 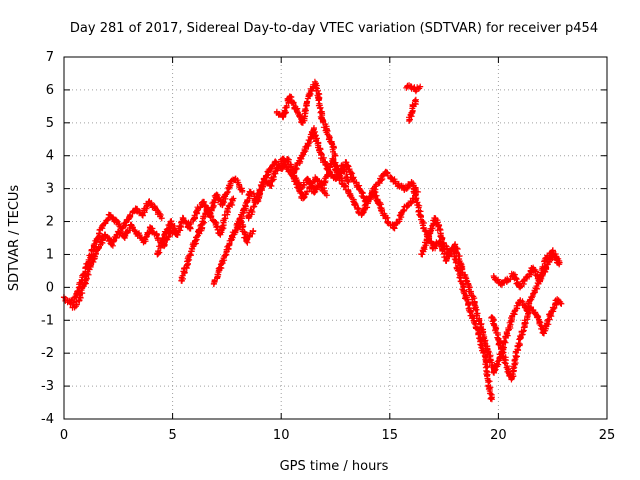 I want to click on series-track-o, so click(x=526, y=339).